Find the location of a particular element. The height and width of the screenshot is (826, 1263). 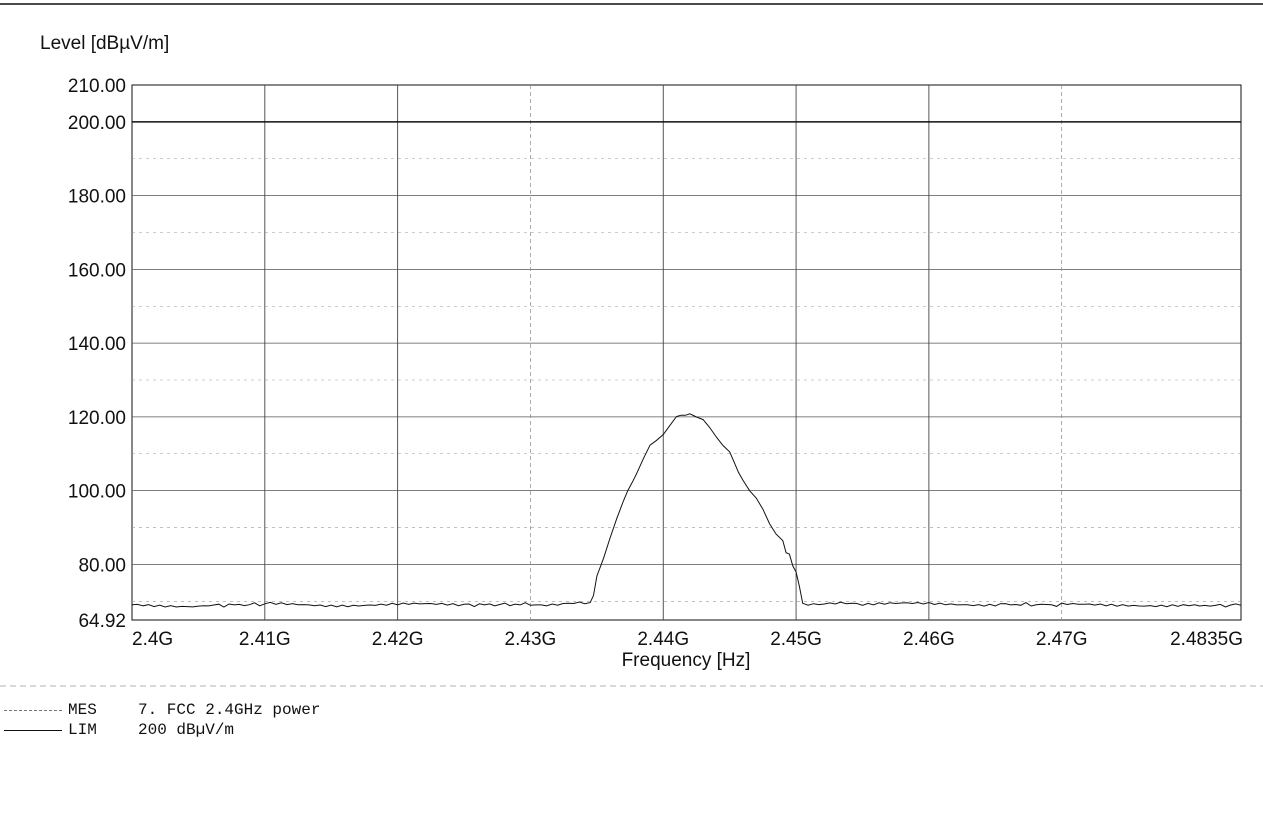

legend-code: LIM is located at coordinates (82, 730).